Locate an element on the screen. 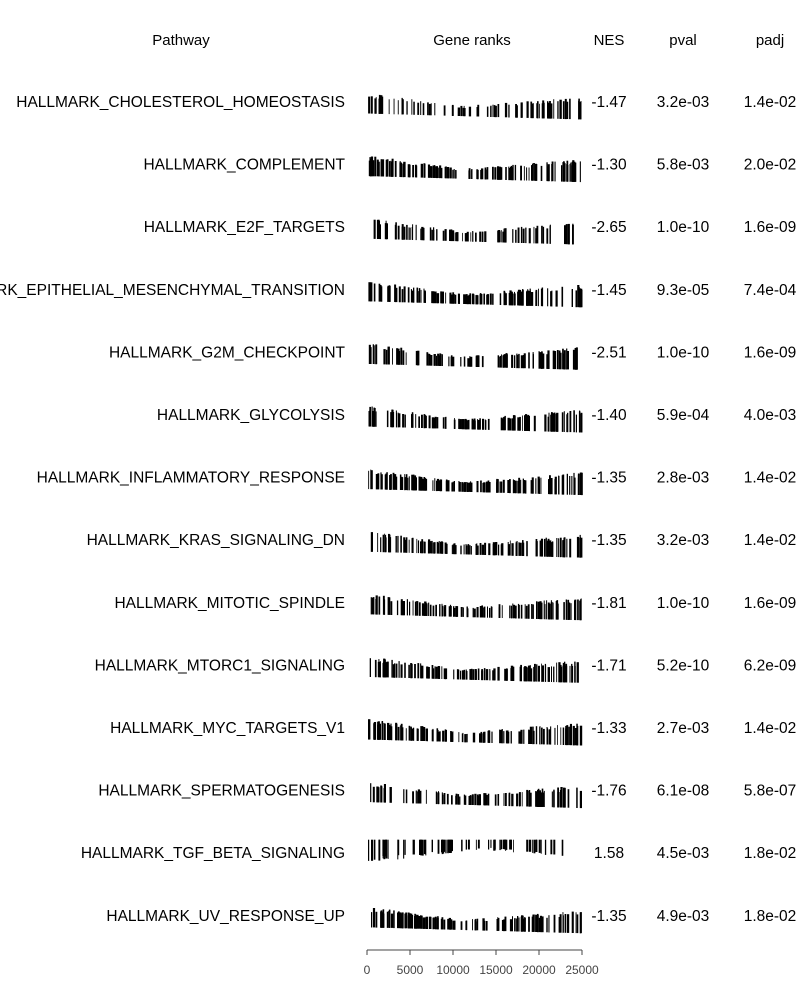 This screenshot has height=993, width=811. pval-value: 9.3e-05 is located at coordinates (683, 290).